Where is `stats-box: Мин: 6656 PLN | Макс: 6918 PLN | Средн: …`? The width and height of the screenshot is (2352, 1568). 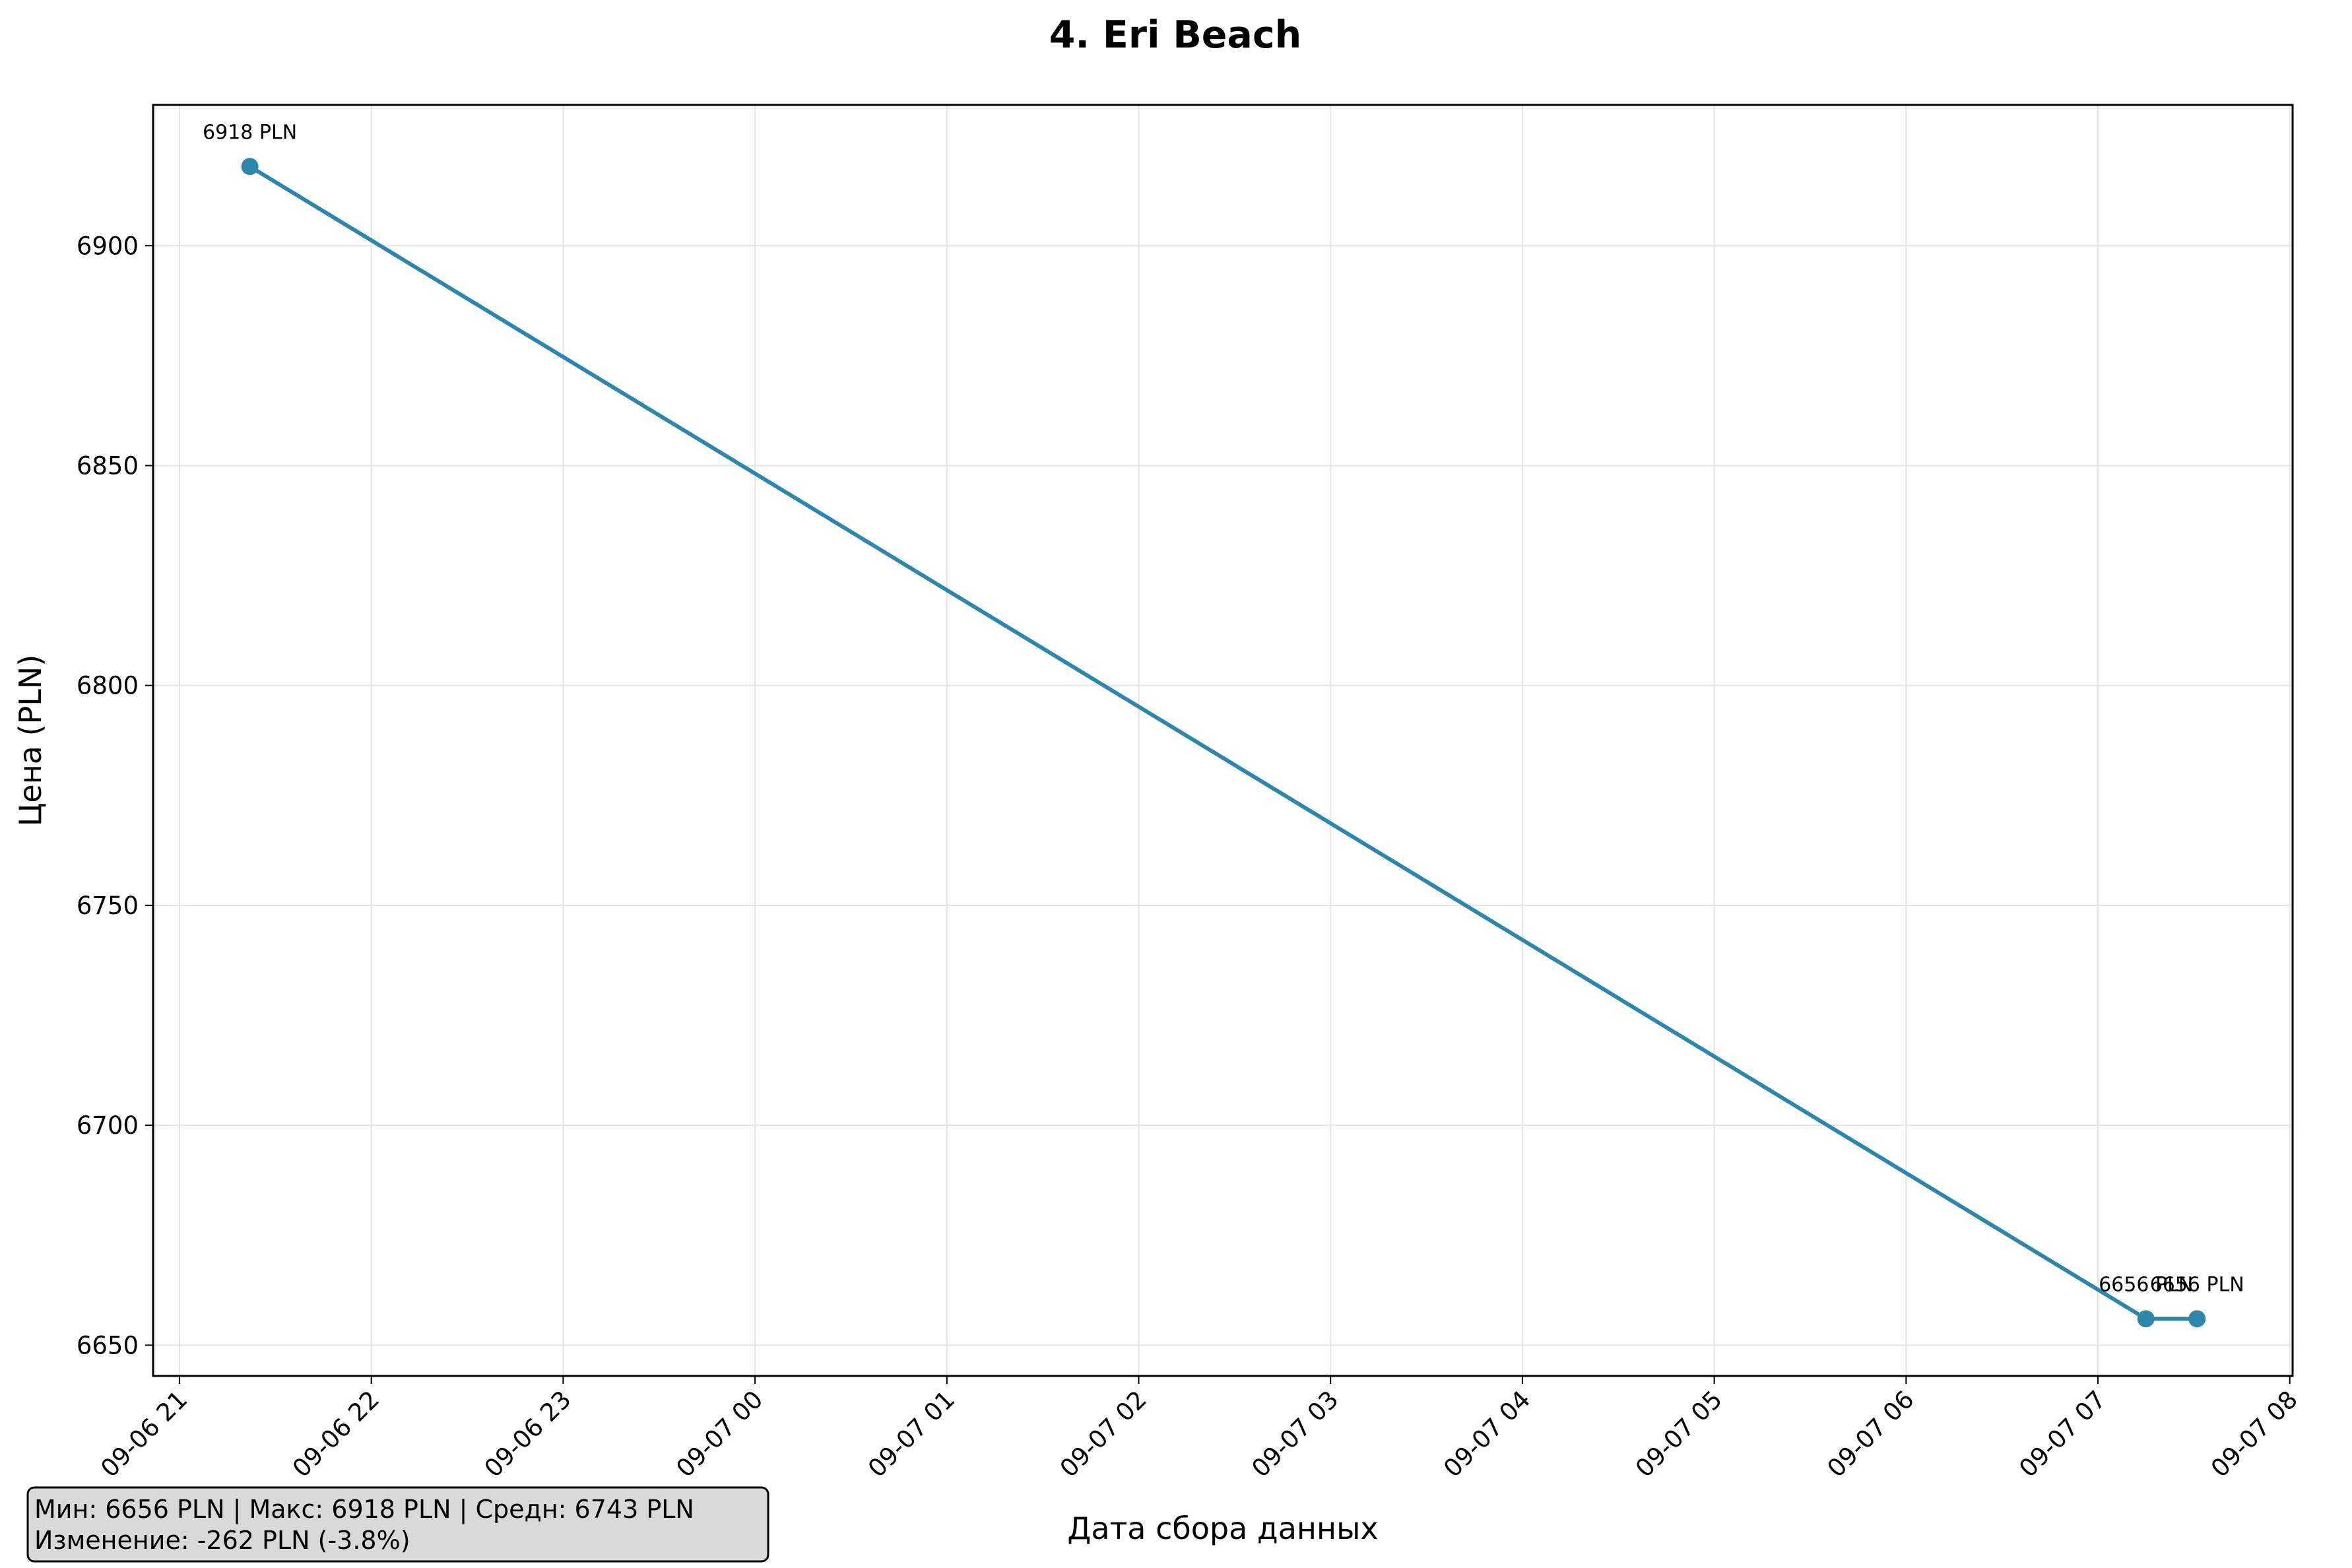
stats-box: Мин: 6656 PLN | Макс: 6918 PLN | Средн: … is located at coordinates (397, 1524).